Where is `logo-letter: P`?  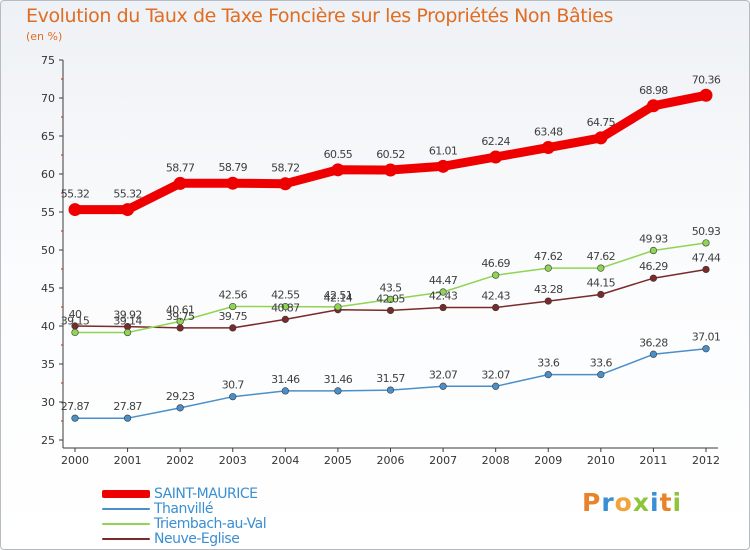 logo-letter: P is located at coordinates (592, 502).